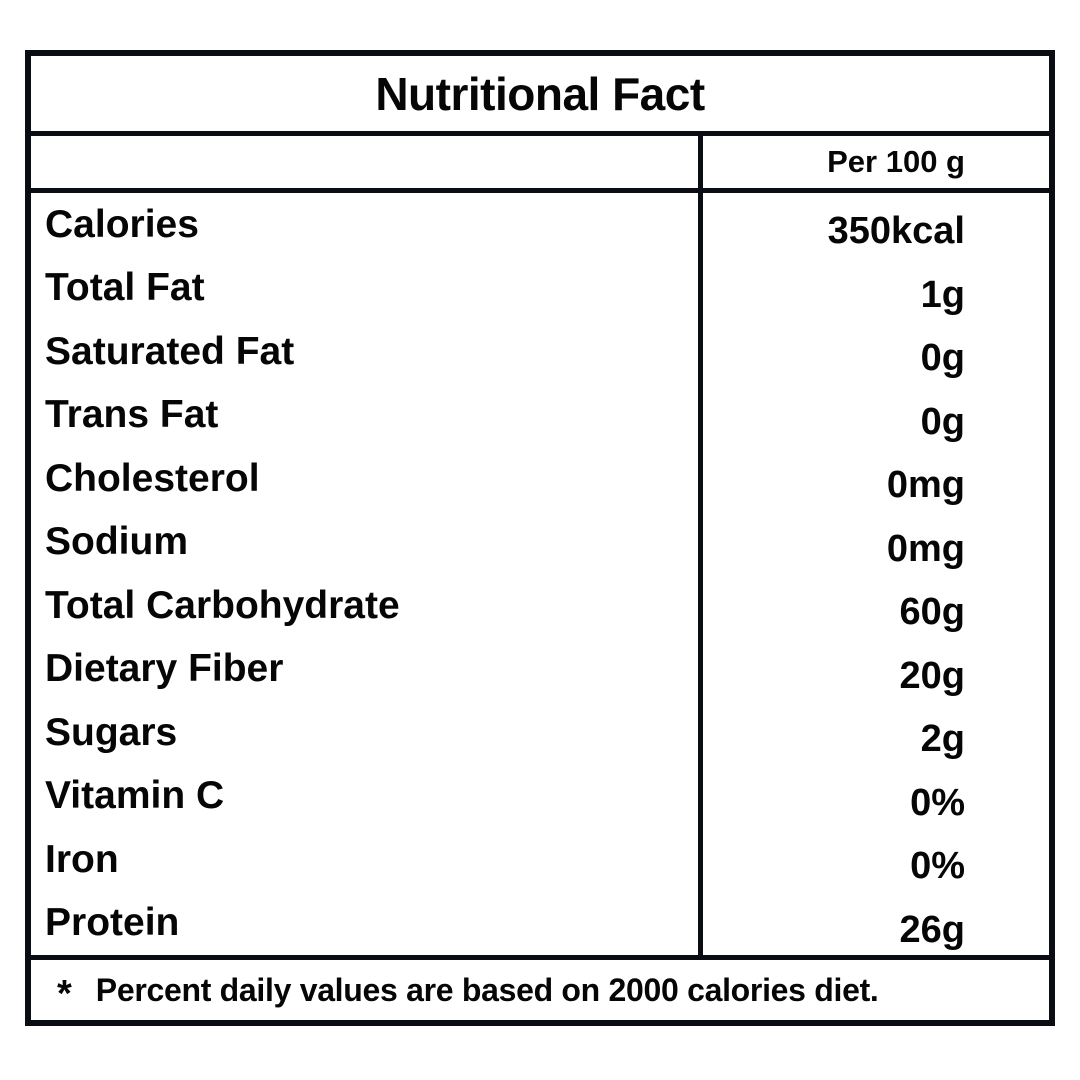  Describe the element at coordinates (540, 606) in the screenshot. I see `table-row: Total Carbohydrate 60g` at that location.